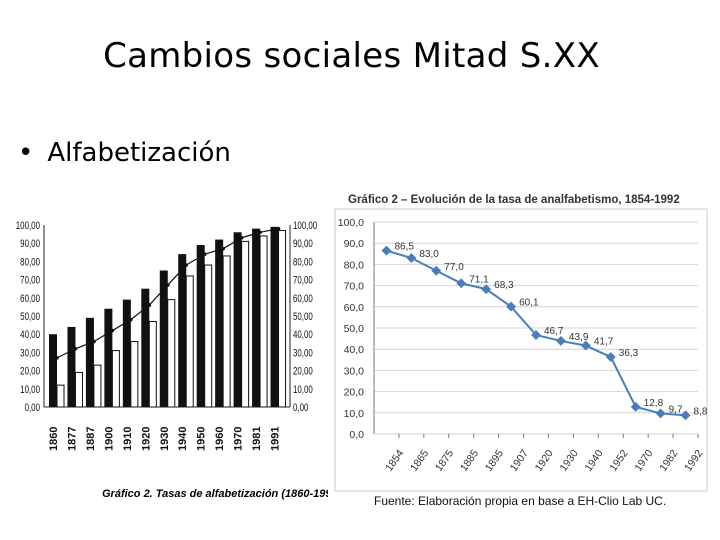  Describe the element at coordinates (30, 317) in the screenshot. I see `left-y-tick-label: 50,00` at that location.